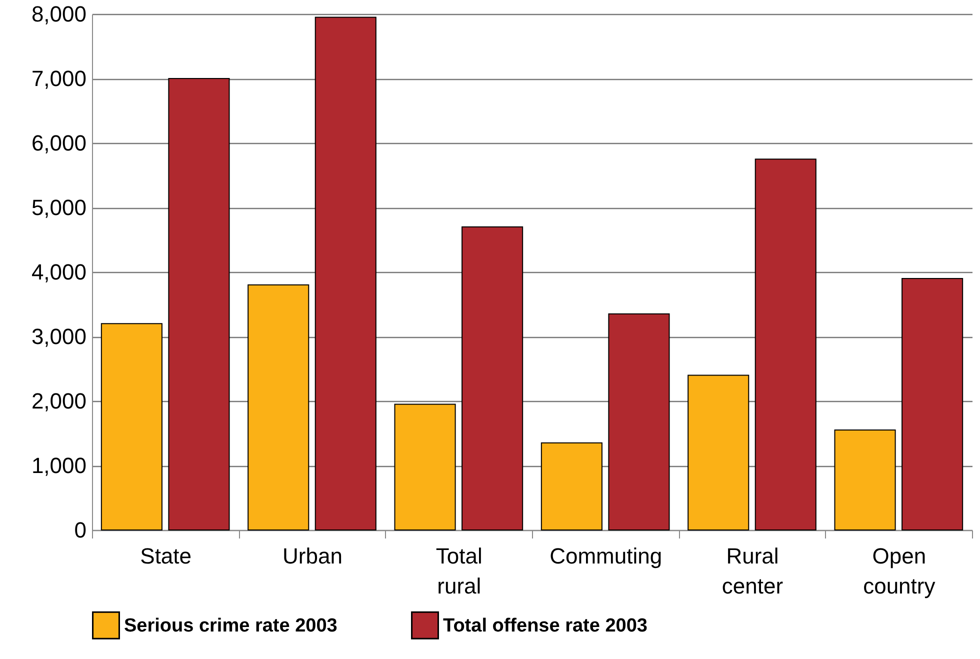 The height and width of the screenshot is (659, 980). I want to click on x-tick-label: Commuting, so click(606, 556).